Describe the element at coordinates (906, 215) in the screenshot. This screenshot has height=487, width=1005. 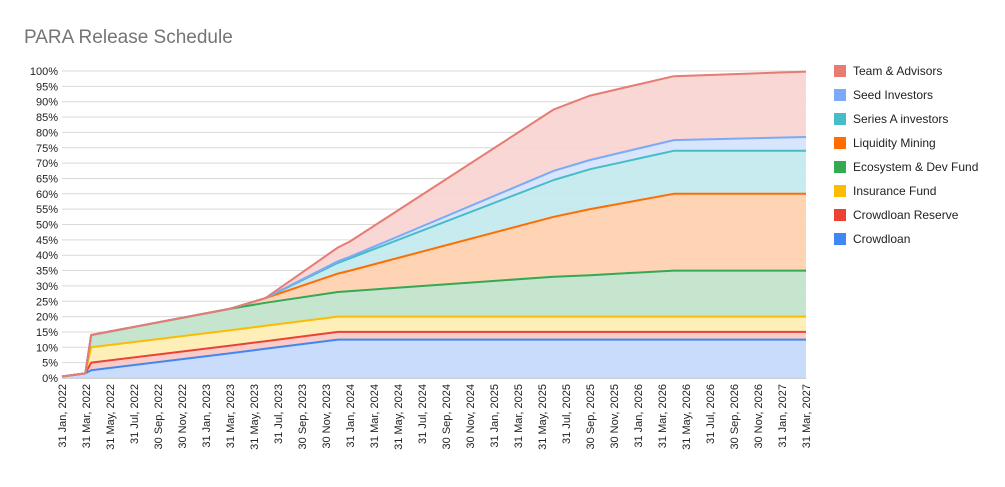
I see `legend-label: Crowdloan Reserve` at that location.